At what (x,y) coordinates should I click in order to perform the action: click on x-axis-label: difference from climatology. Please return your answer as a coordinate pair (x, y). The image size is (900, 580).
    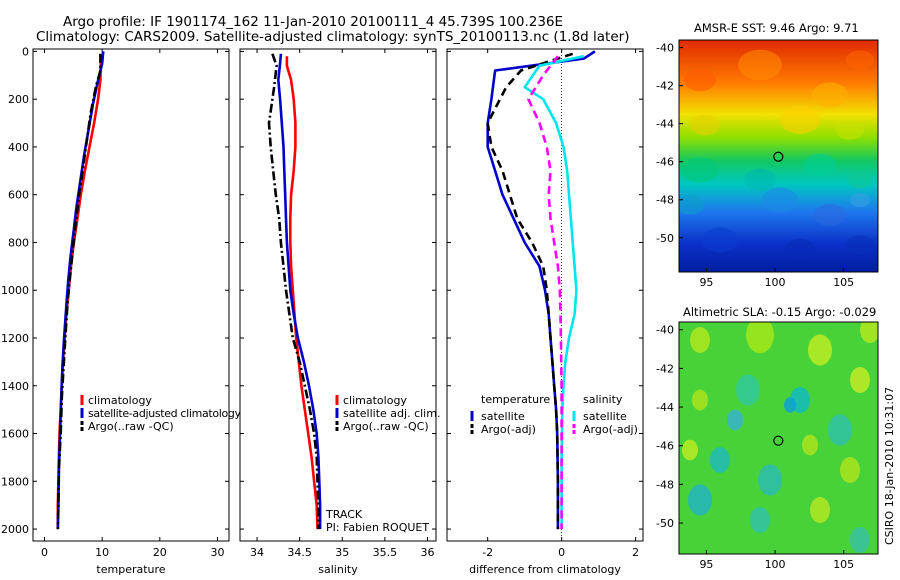
    Looking at the image, I should click on (545, 569).